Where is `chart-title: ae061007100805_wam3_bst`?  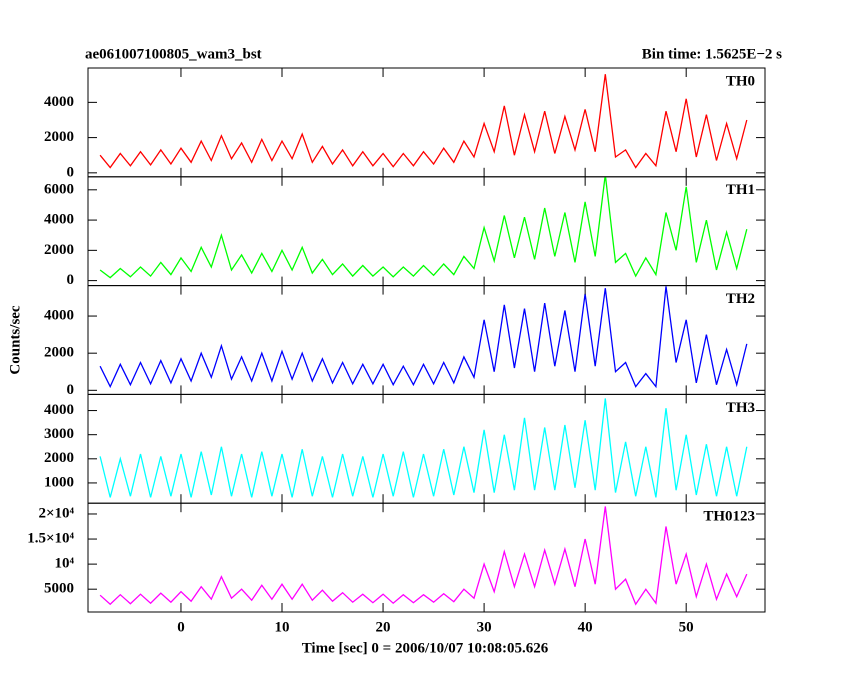
chart-title: ae061007100805_wam3_bst is located at coordinates (173, 54).